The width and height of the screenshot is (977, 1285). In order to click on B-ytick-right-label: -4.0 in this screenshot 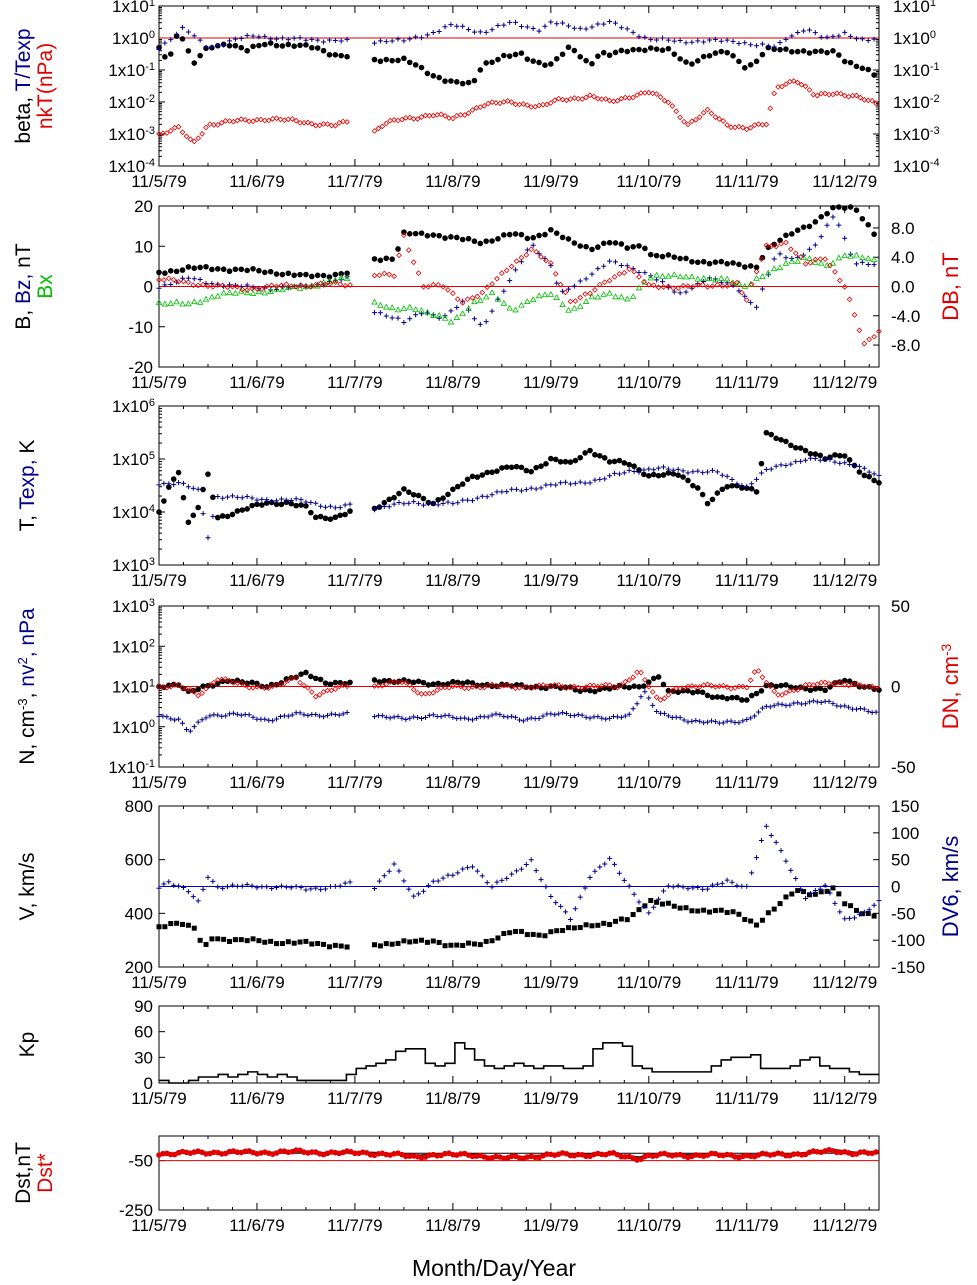, I will do `click(905, 316)`.